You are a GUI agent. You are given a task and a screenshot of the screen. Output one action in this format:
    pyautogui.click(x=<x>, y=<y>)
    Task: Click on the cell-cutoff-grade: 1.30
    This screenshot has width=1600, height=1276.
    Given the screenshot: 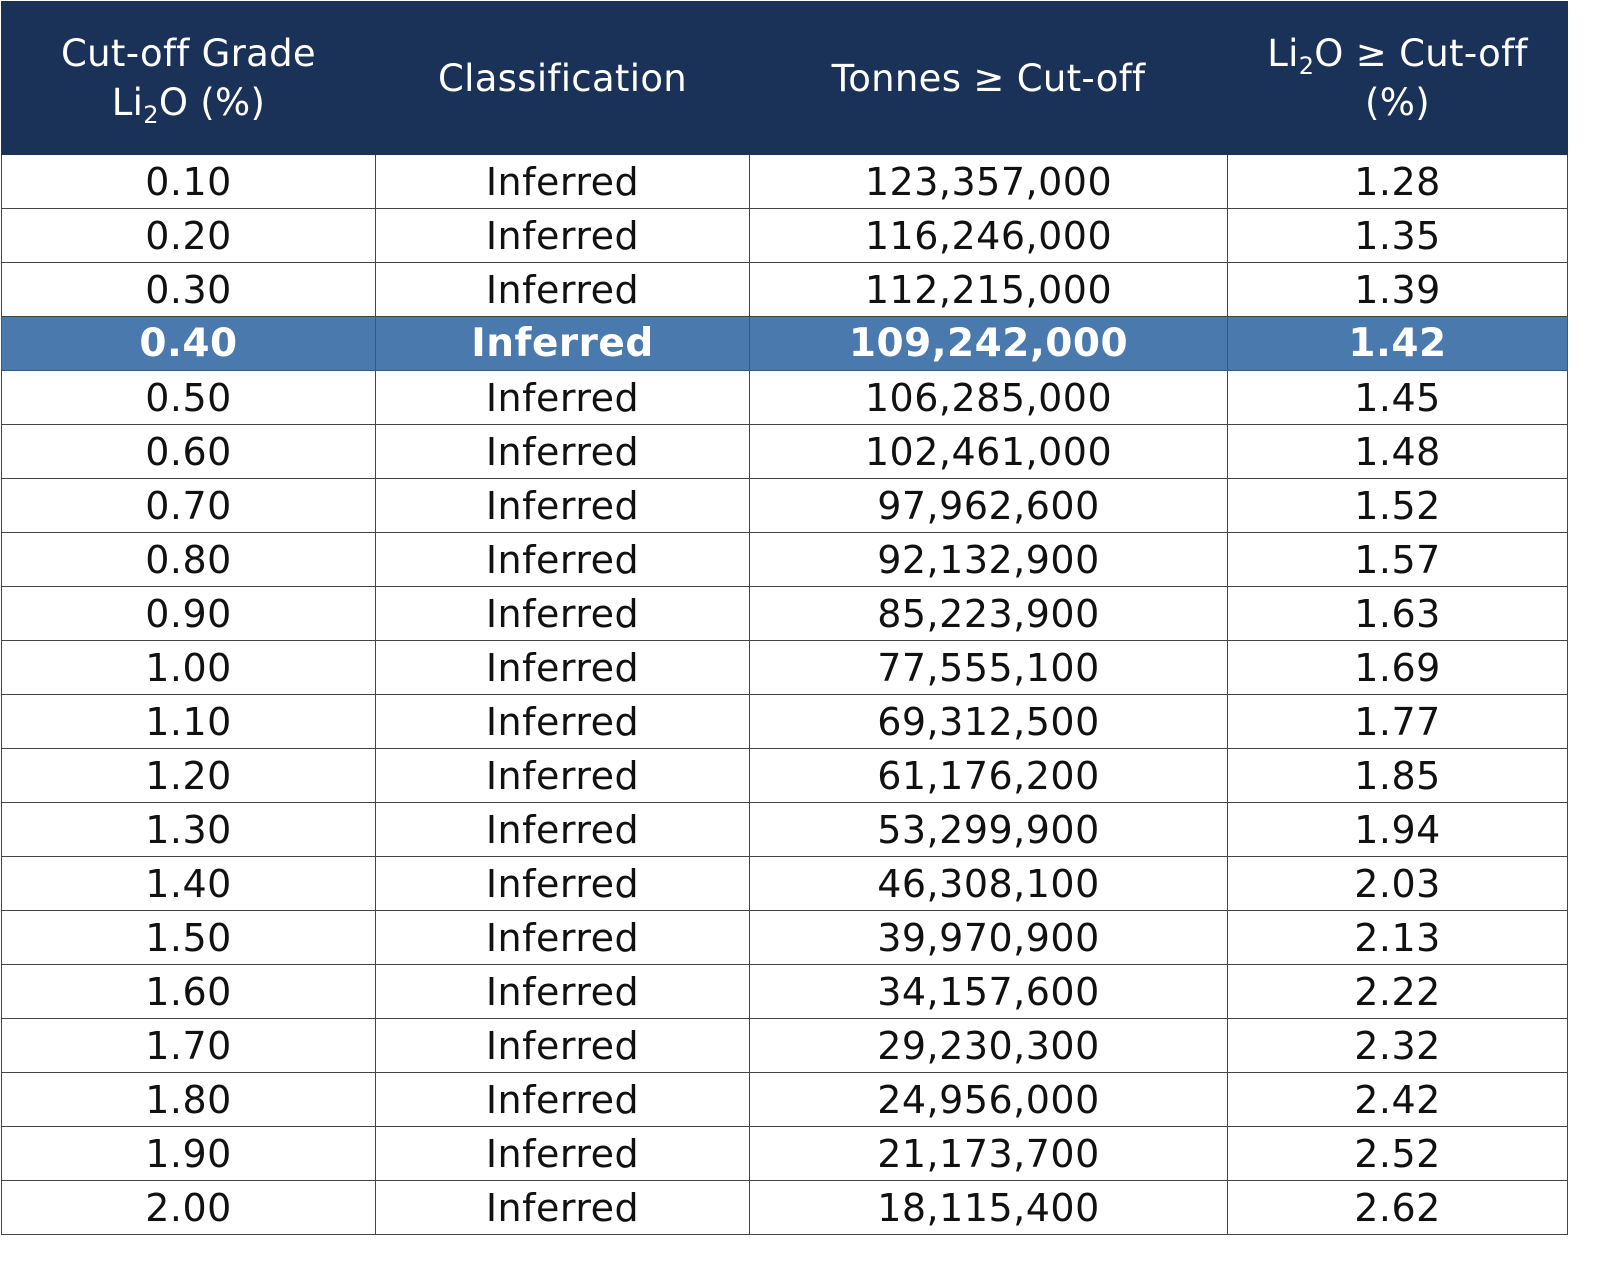 What is the action you would take?
    pyautogui.click(x=188, y=829)
    